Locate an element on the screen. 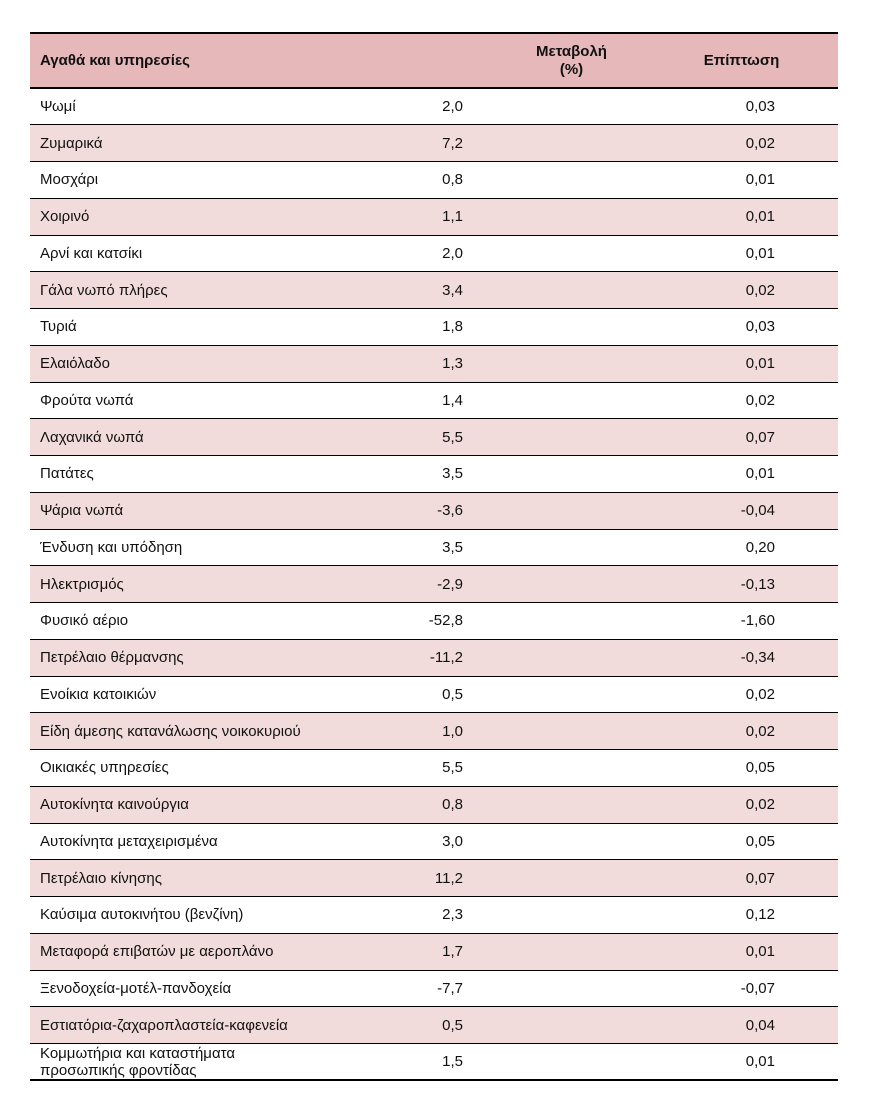  table-row: Πετρέλαιο θέρμανσης -11,2 -0,34 is located at coordinates (434, 657).